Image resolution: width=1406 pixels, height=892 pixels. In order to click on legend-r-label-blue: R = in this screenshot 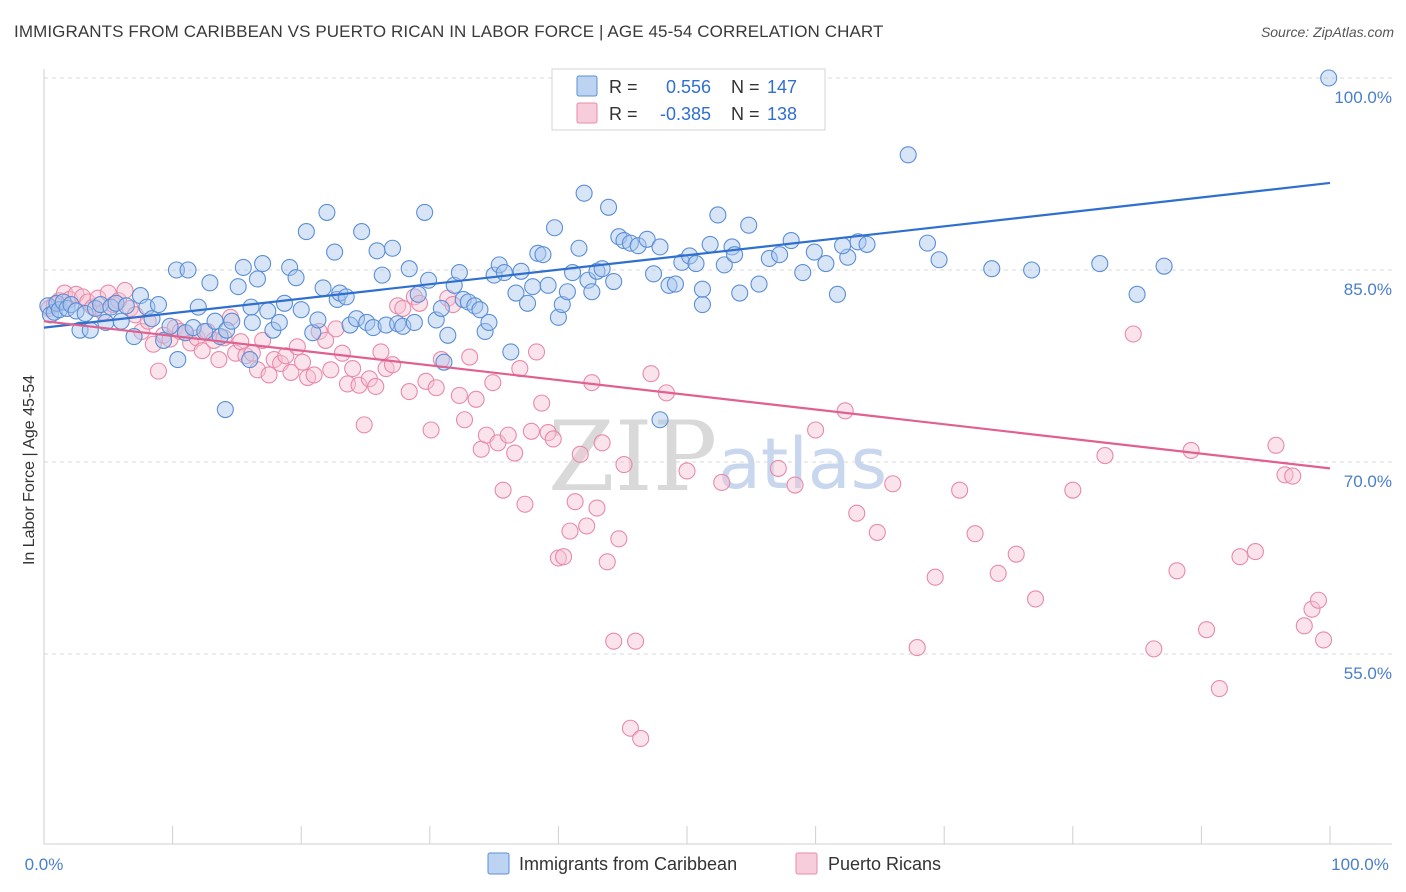, I will do `click(623, 87)`.